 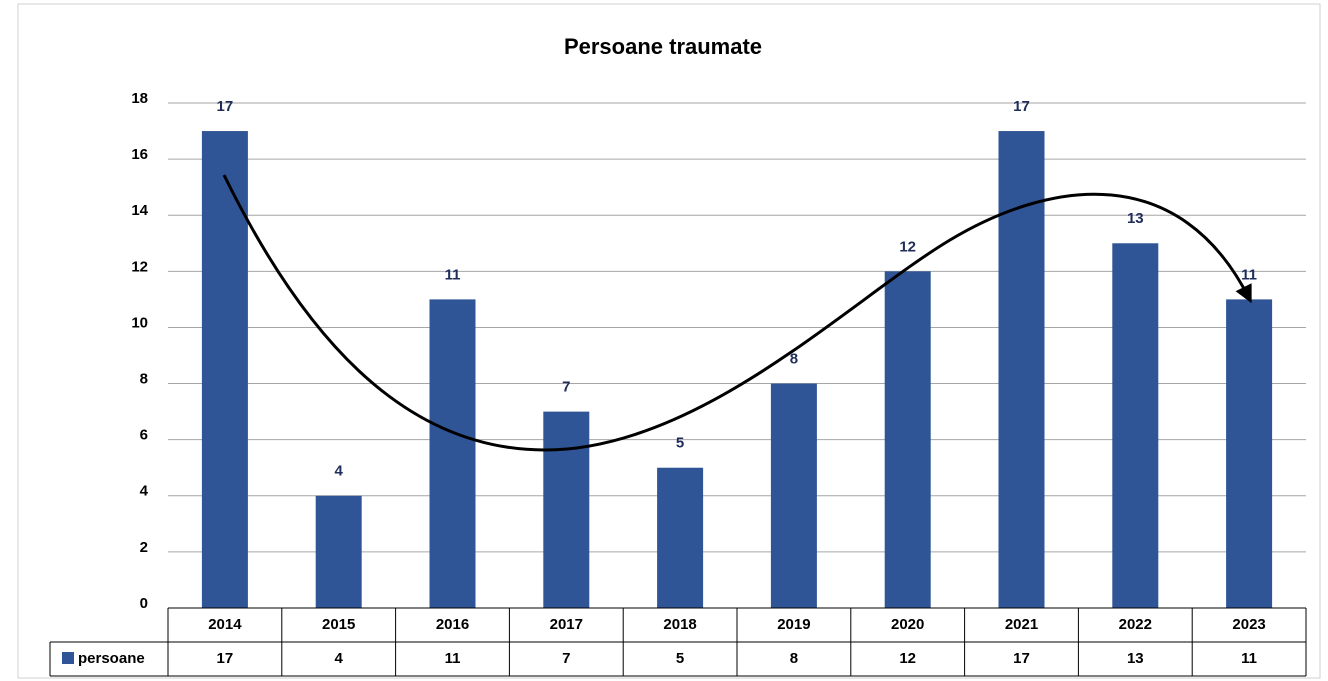 I want to click on legend-label: persoane, so click(x=111, y=658).